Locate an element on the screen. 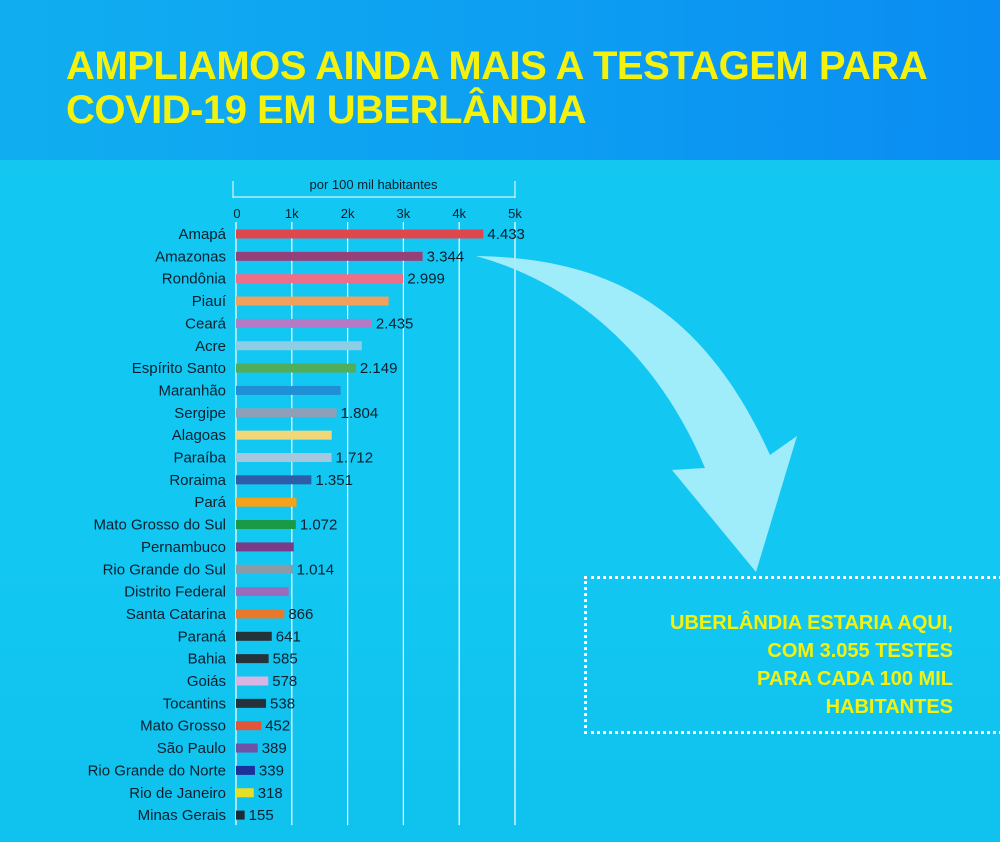 This screenshot has width=1000, height=842. value-label: 452 is located at coordinates (277, 726).